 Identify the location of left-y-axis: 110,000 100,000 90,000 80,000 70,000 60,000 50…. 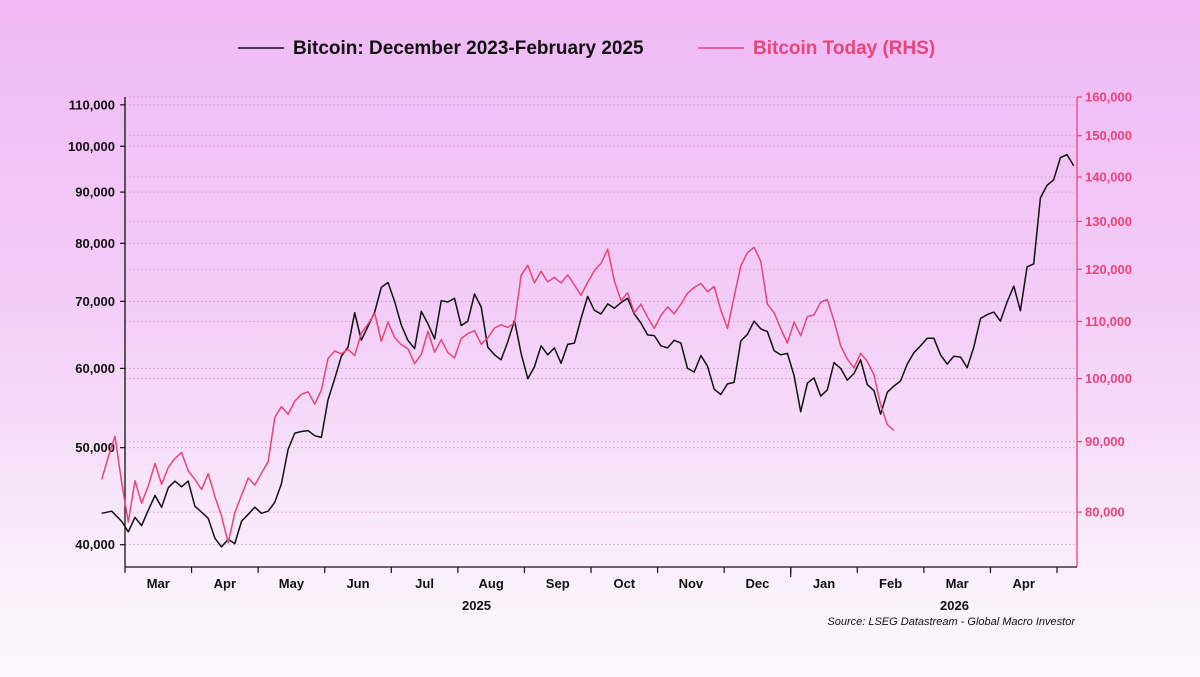
(96, 324).